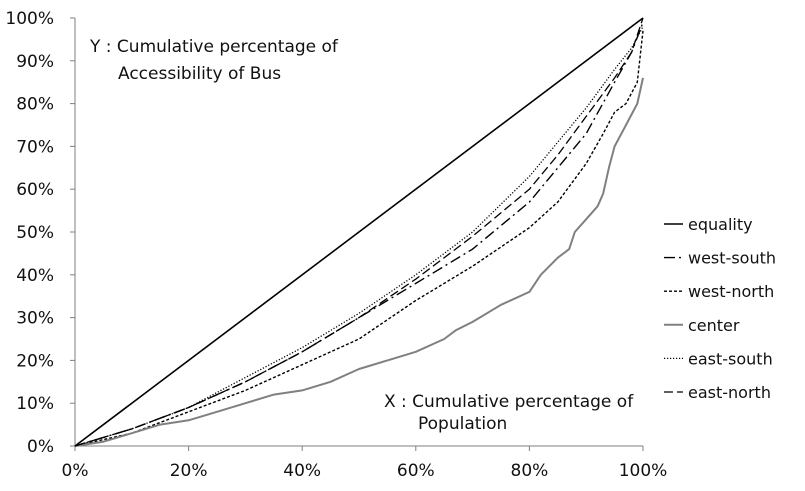 Image resolution: width=805 pixels, height=491 pixels. Describe the element at coordinates (35, 319) in the screenshot. I see `y-tick-label: 30%` at that location.